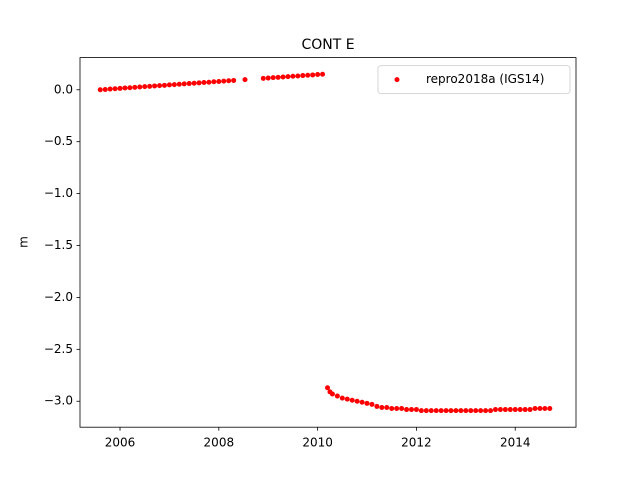 Image resolution: width=640 pixels, height=480 pixels. I want to click on y-tick-label: −0.5, so click(58, 141).